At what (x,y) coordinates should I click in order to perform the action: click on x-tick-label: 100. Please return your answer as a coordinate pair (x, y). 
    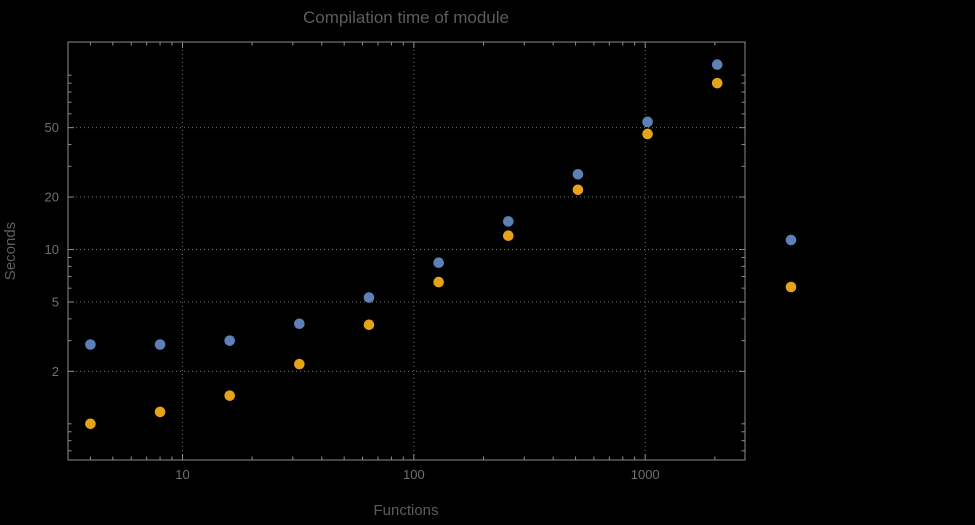
    Looking at the image, I should click on (414, 474).